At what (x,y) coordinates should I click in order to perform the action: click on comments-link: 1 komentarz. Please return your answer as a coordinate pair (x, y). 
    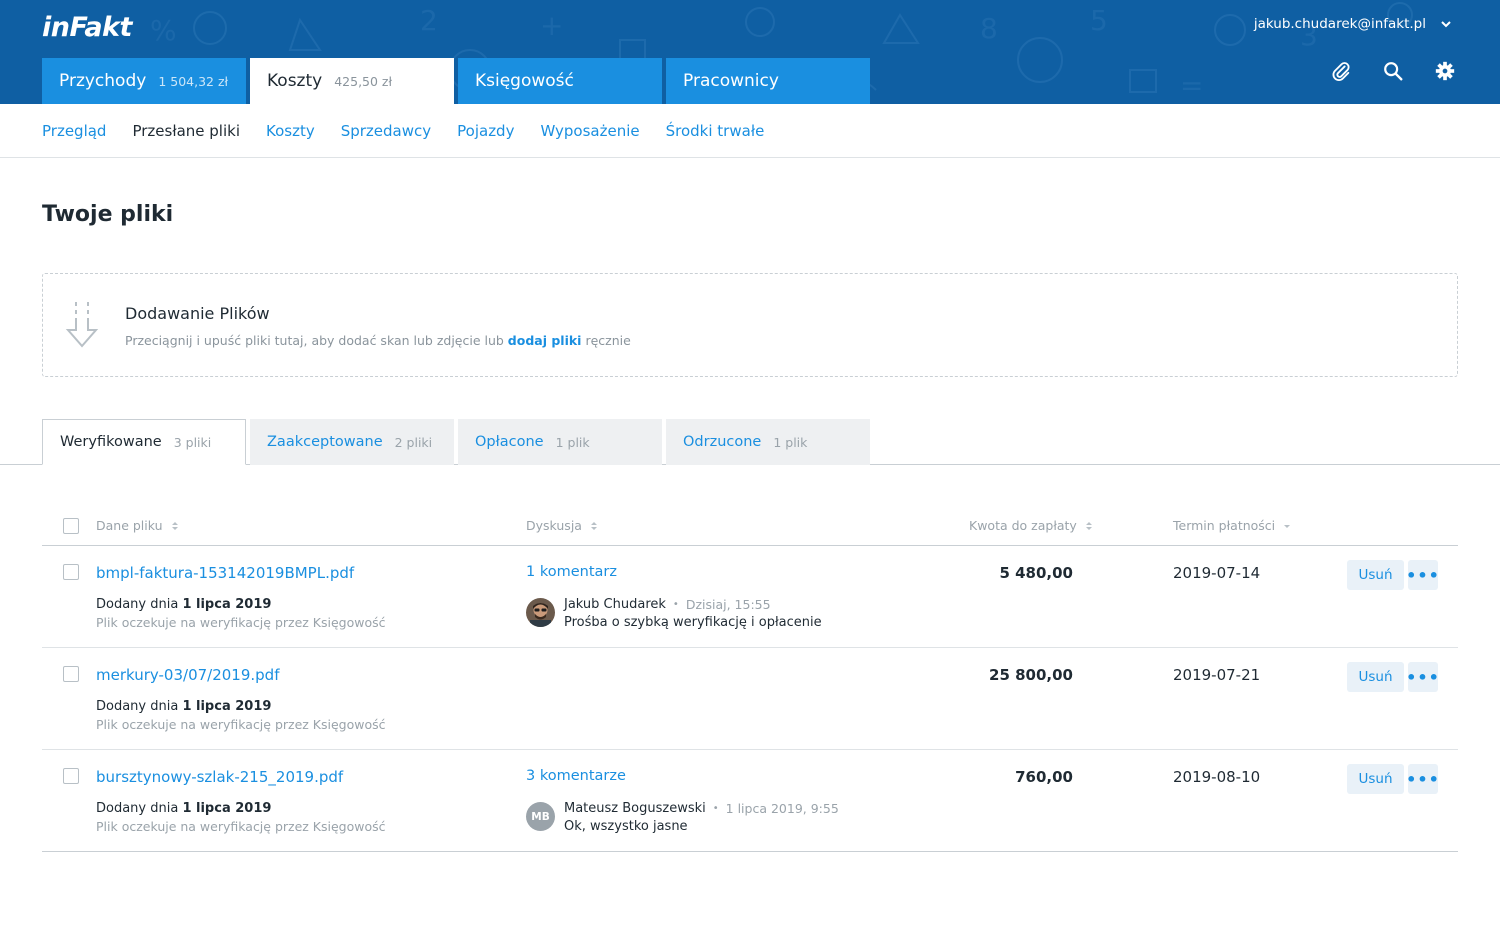
    Looking at the image, I should click on (571, 572).